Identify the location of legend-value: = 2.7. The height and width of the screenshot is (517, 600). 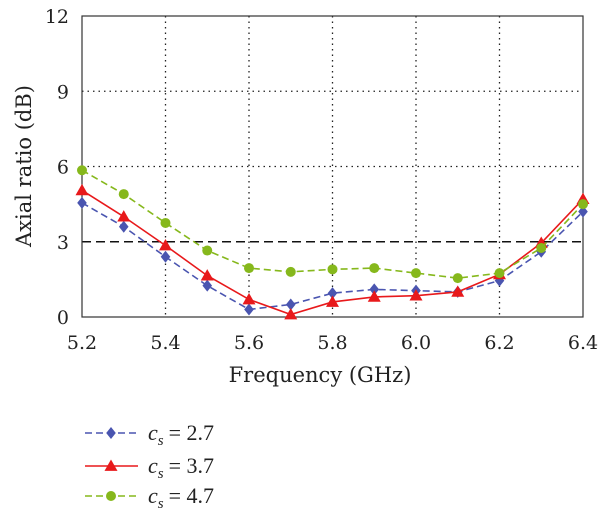
(191, 432).